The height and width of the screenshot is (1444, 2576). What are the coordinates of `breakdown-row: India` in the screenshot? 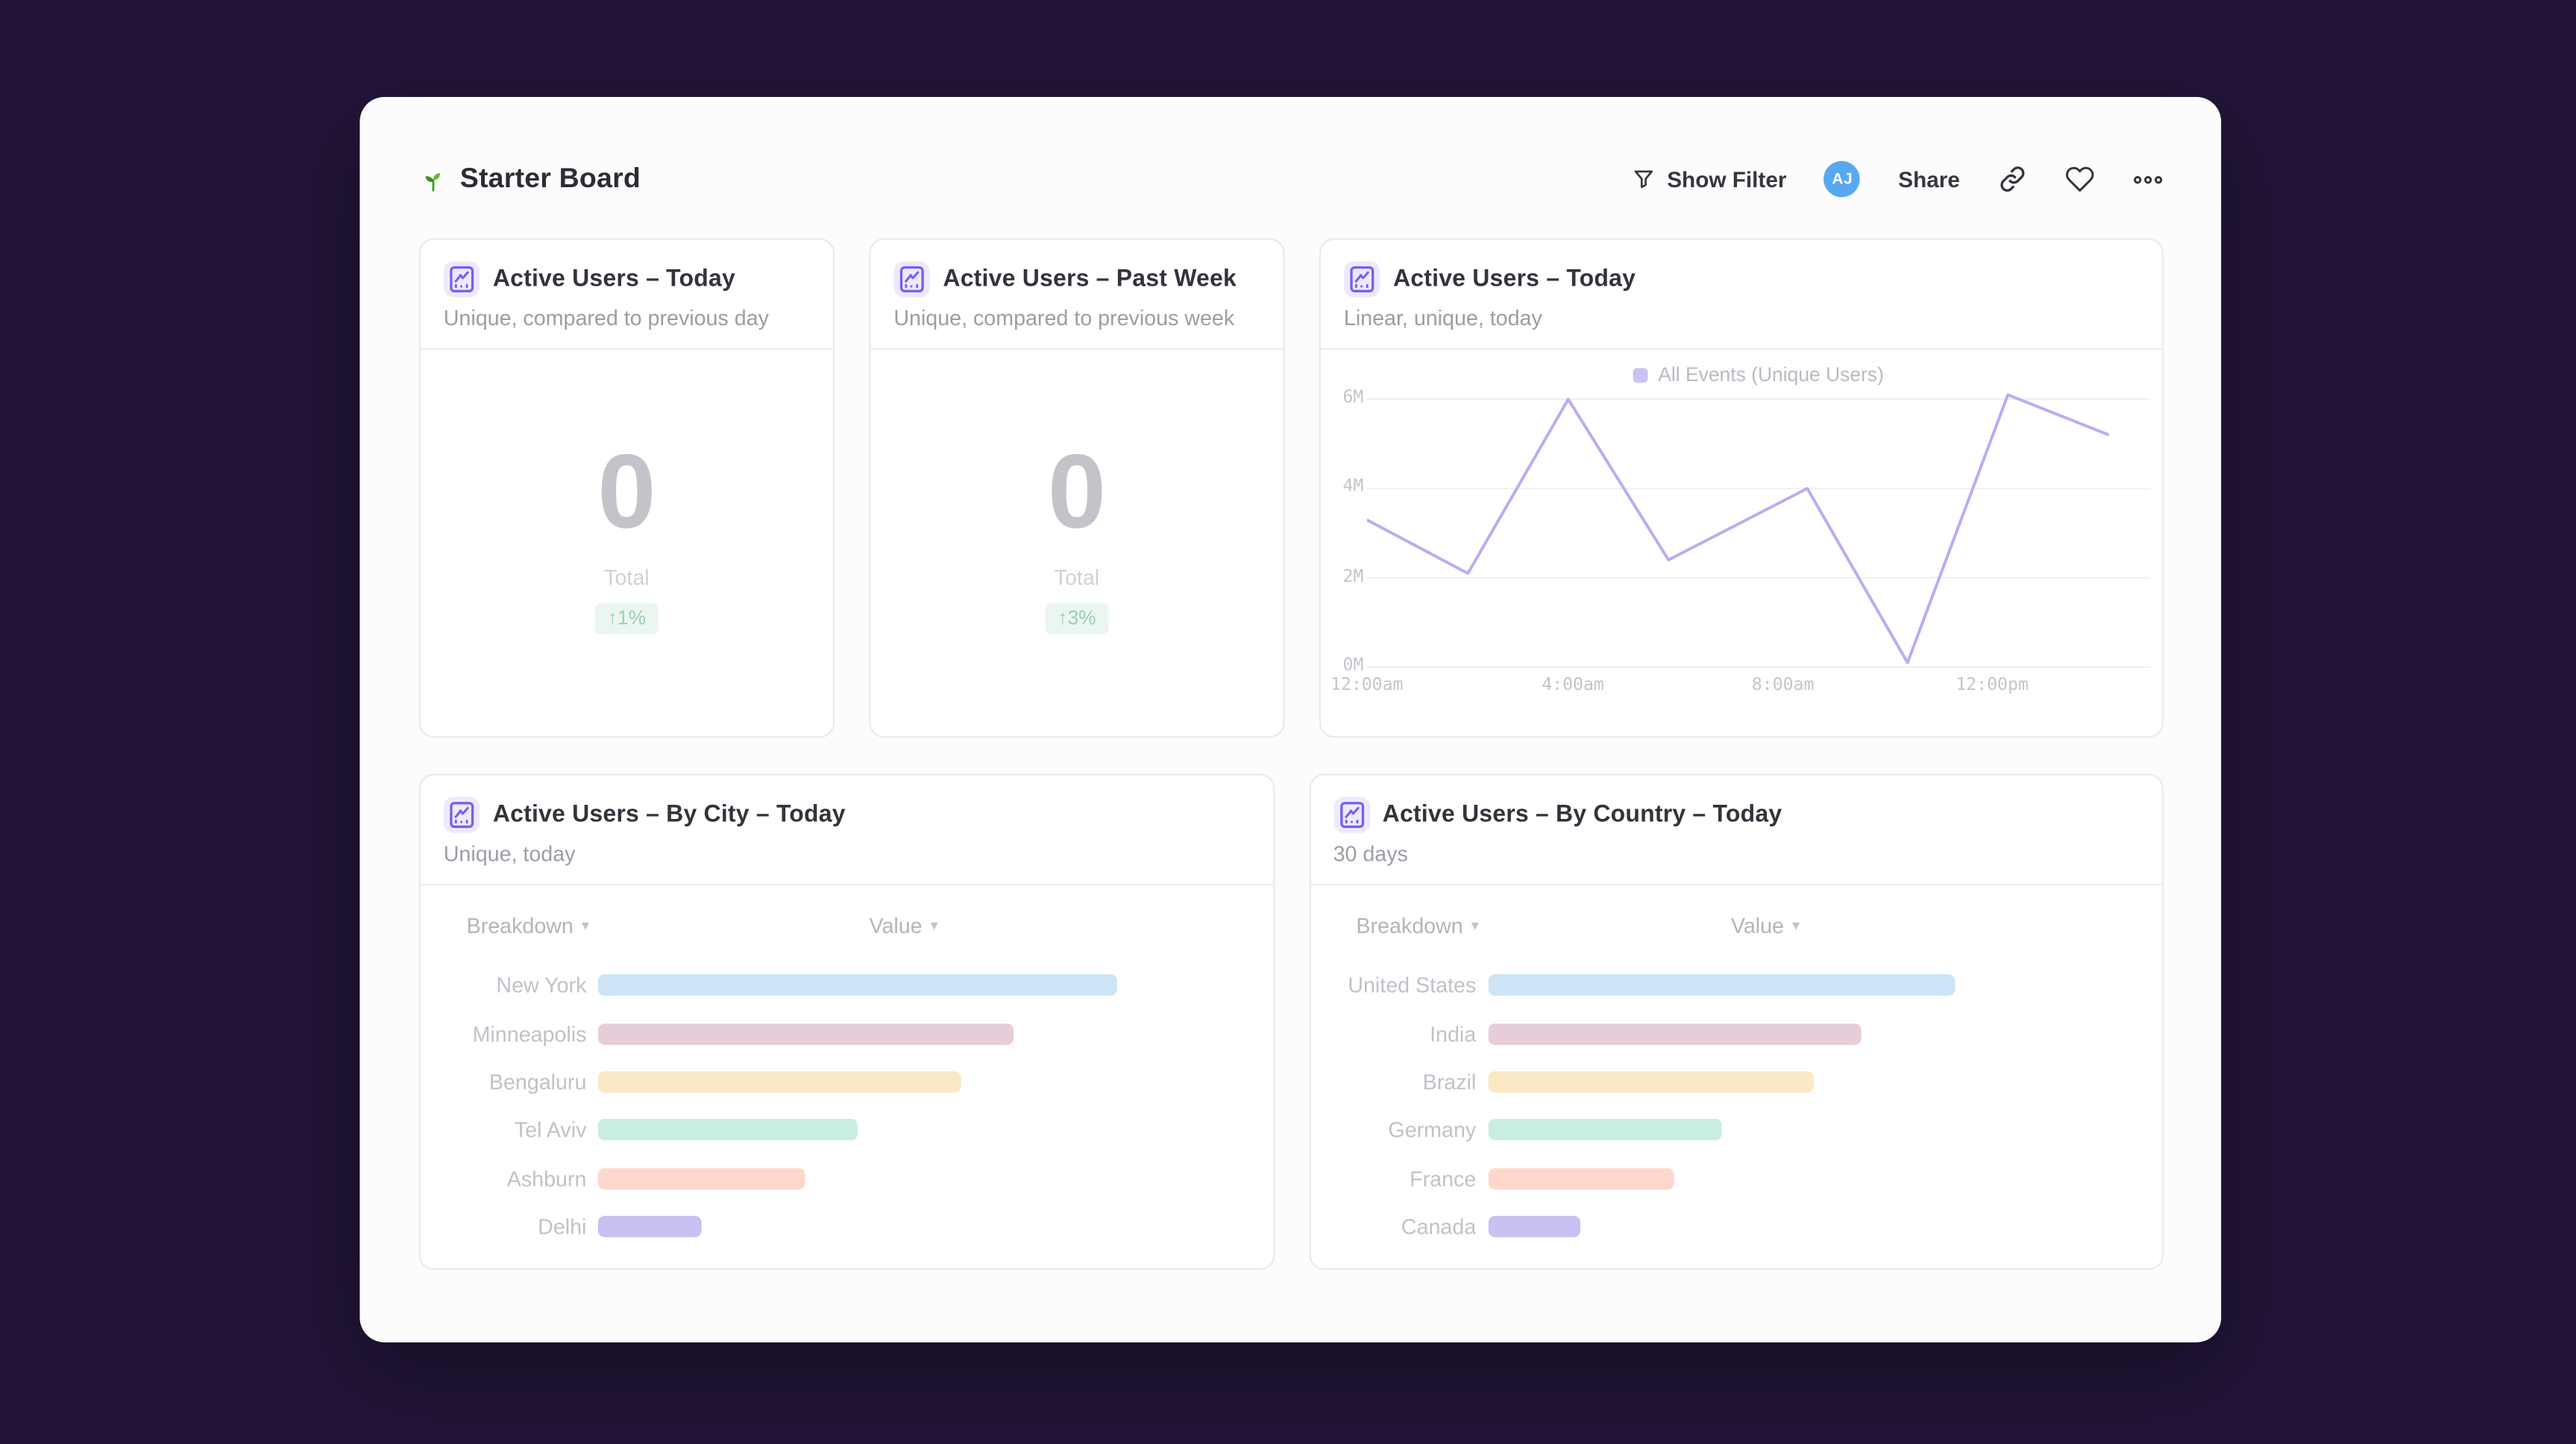 It's located at (1736, 1033).